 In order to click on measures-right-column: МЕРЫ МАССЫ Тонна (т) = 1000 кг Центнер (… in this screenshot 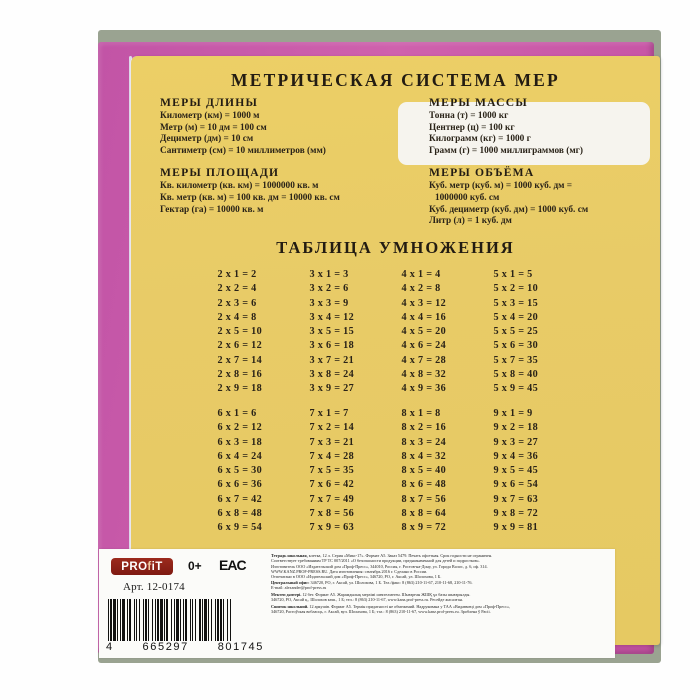, I will do `click(528, 162)`.